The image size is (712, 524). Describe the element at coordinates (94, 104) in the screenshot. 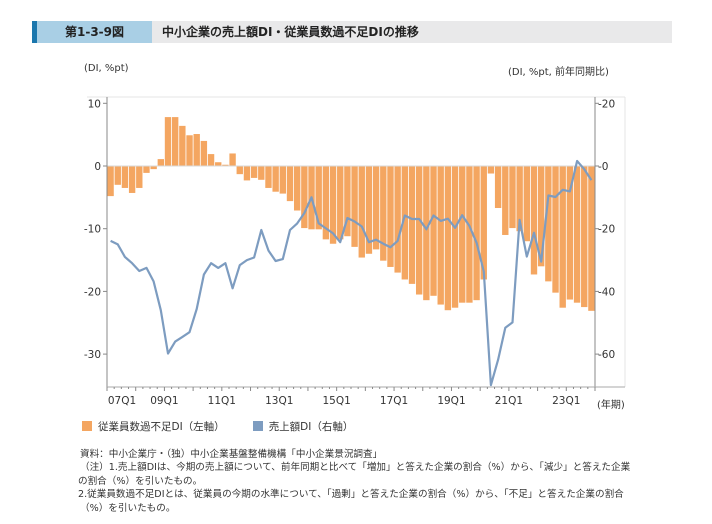

I see `left-tick-label: 10` at that location.